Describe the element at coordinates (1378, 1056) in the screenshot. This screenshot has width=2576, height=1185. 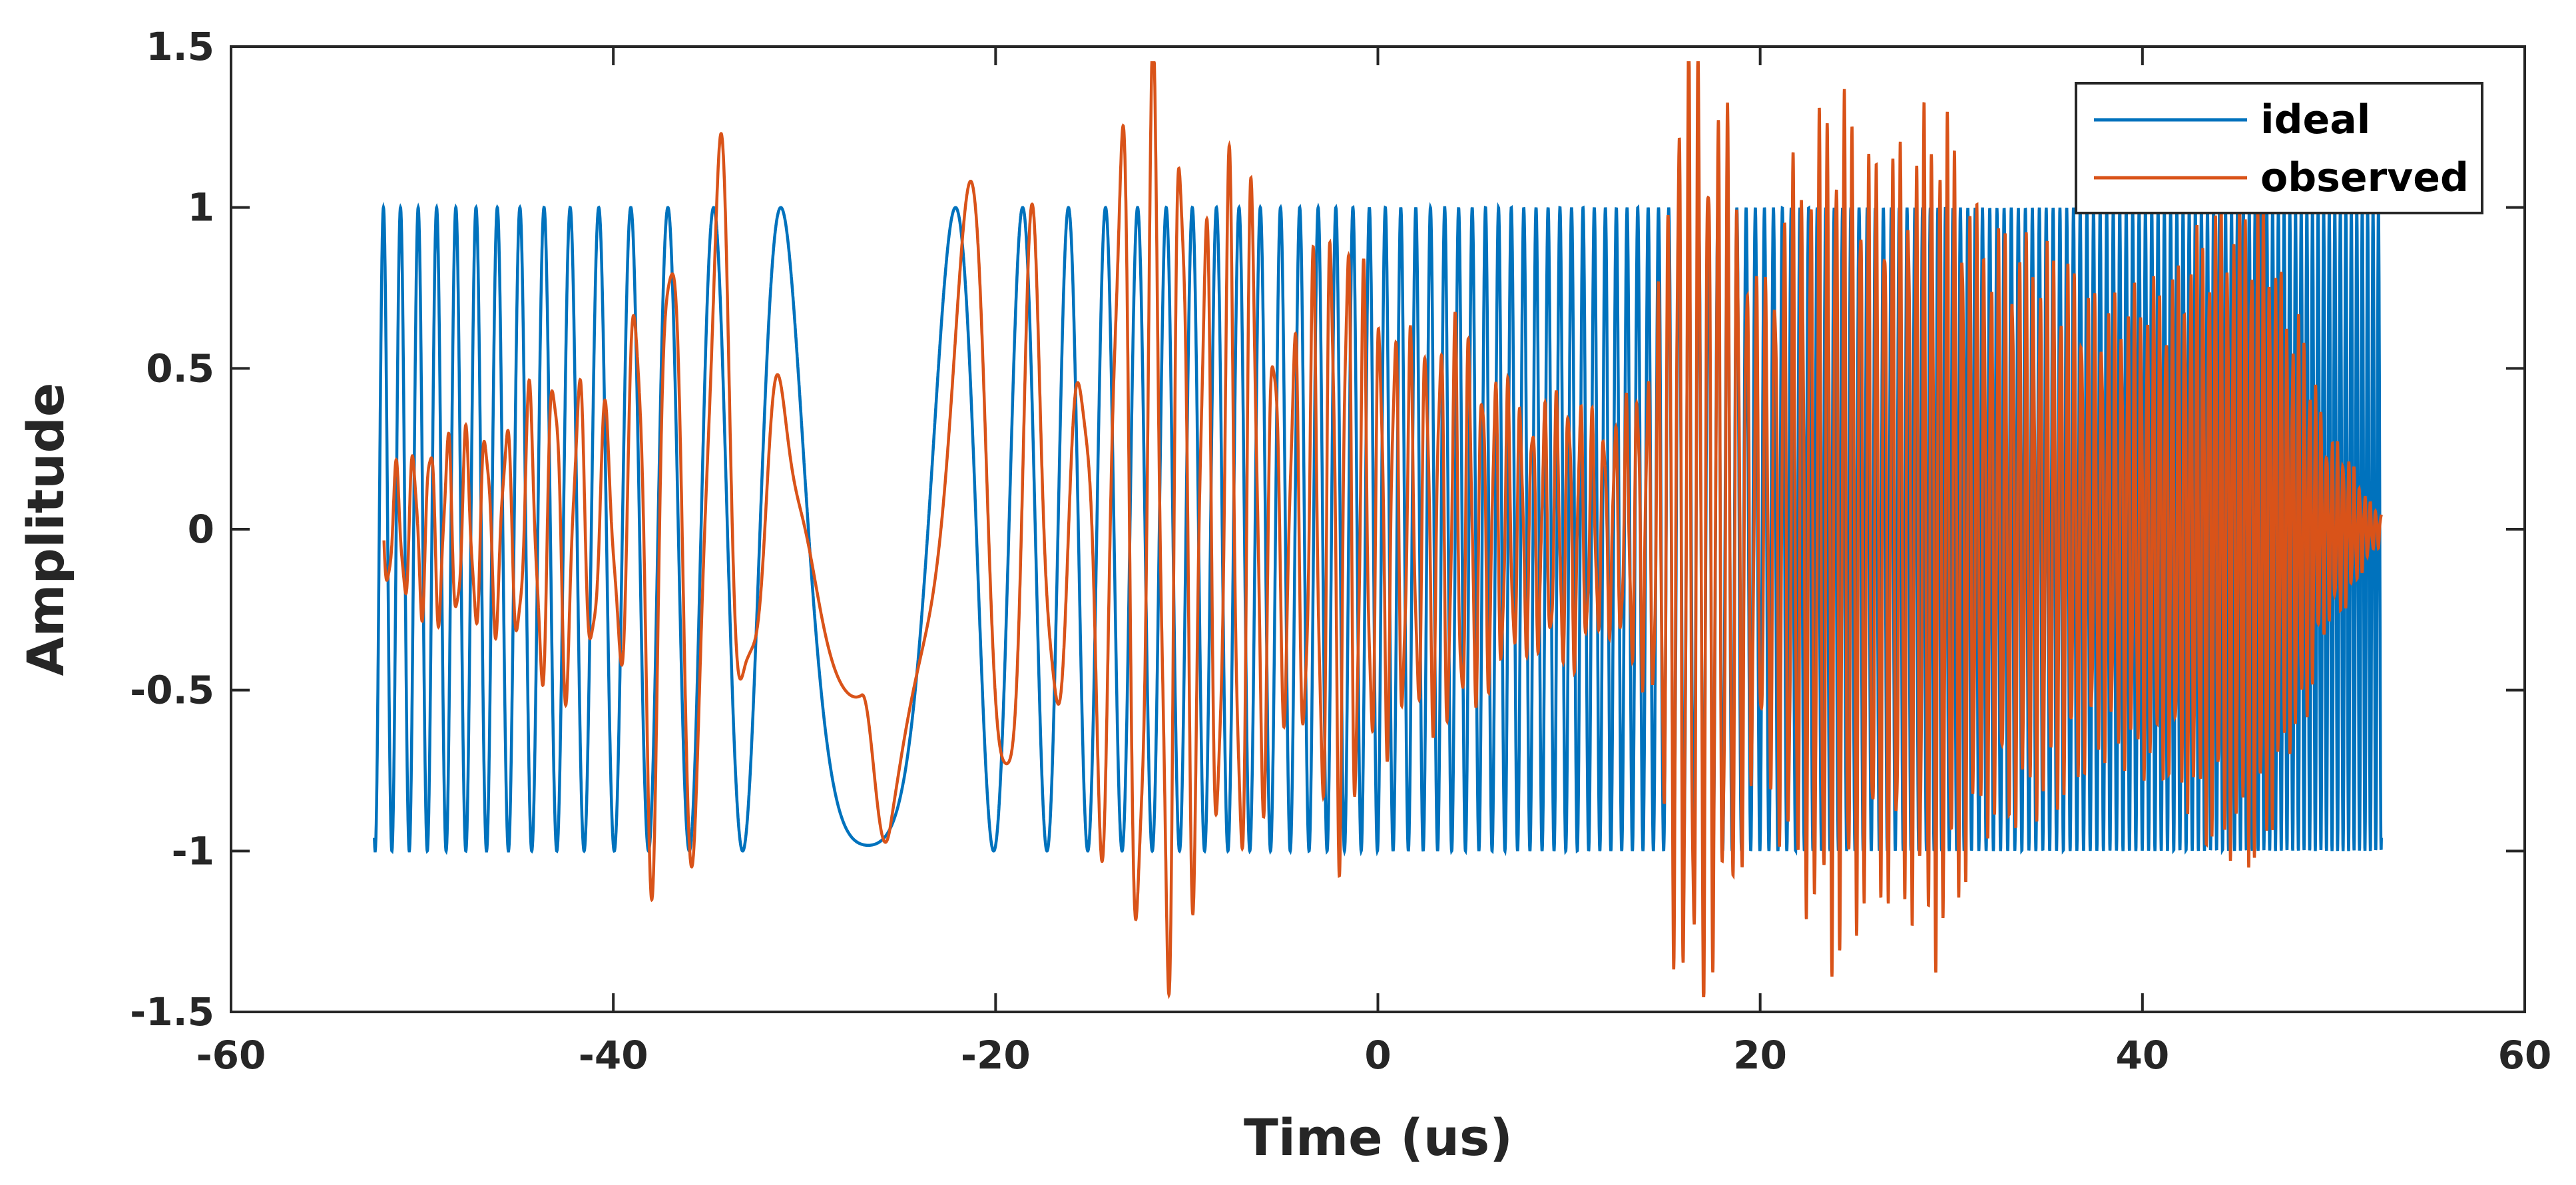
I see `x-tick-label: 0` at that location.